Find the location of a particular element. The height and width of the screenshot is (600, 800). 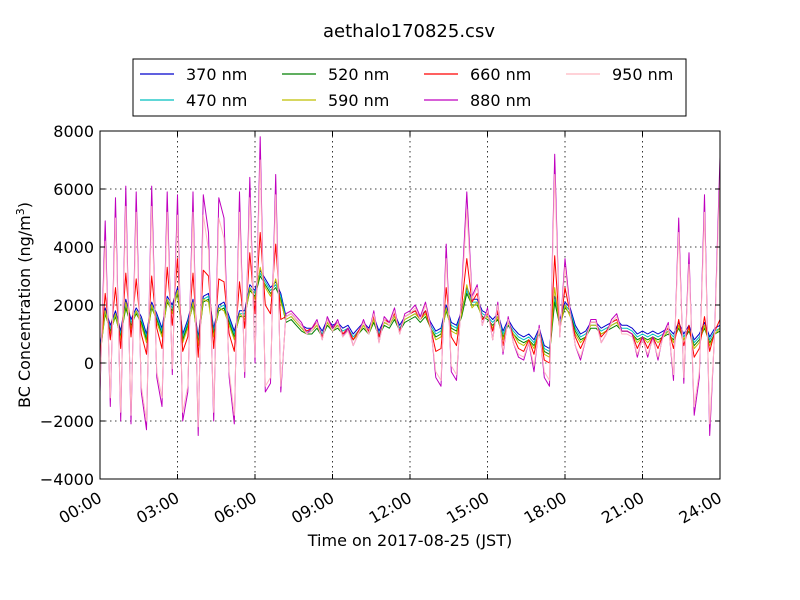

legend-entry: 470 nm is located at coordinates (193, 100).